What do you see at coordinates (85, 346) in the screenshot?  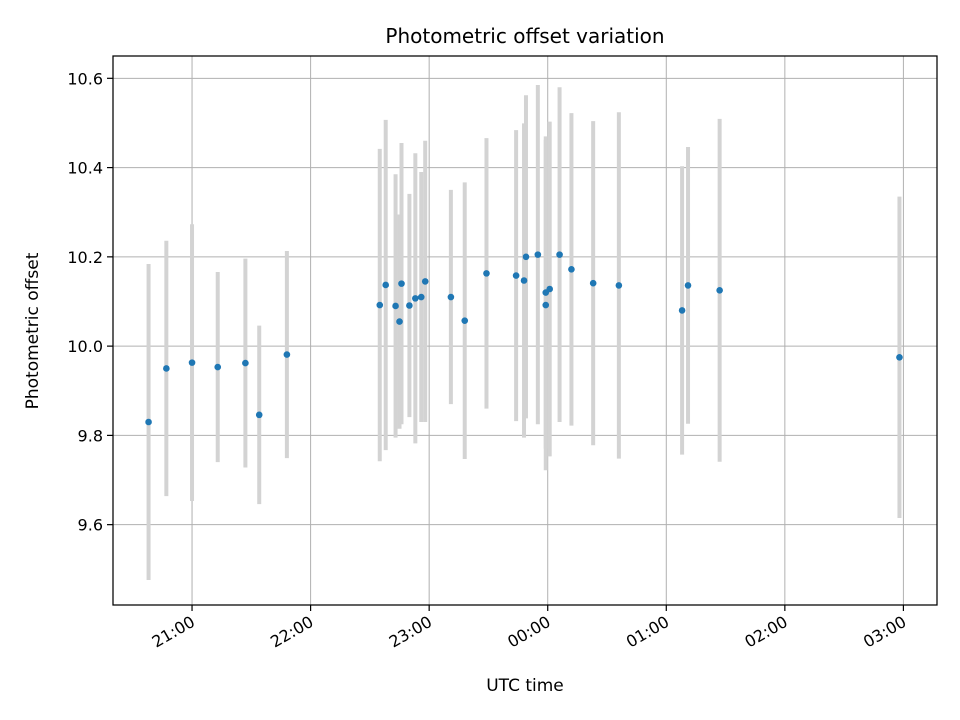 I see `y-tick-label: 10.0` at bounding box center [85, 346].